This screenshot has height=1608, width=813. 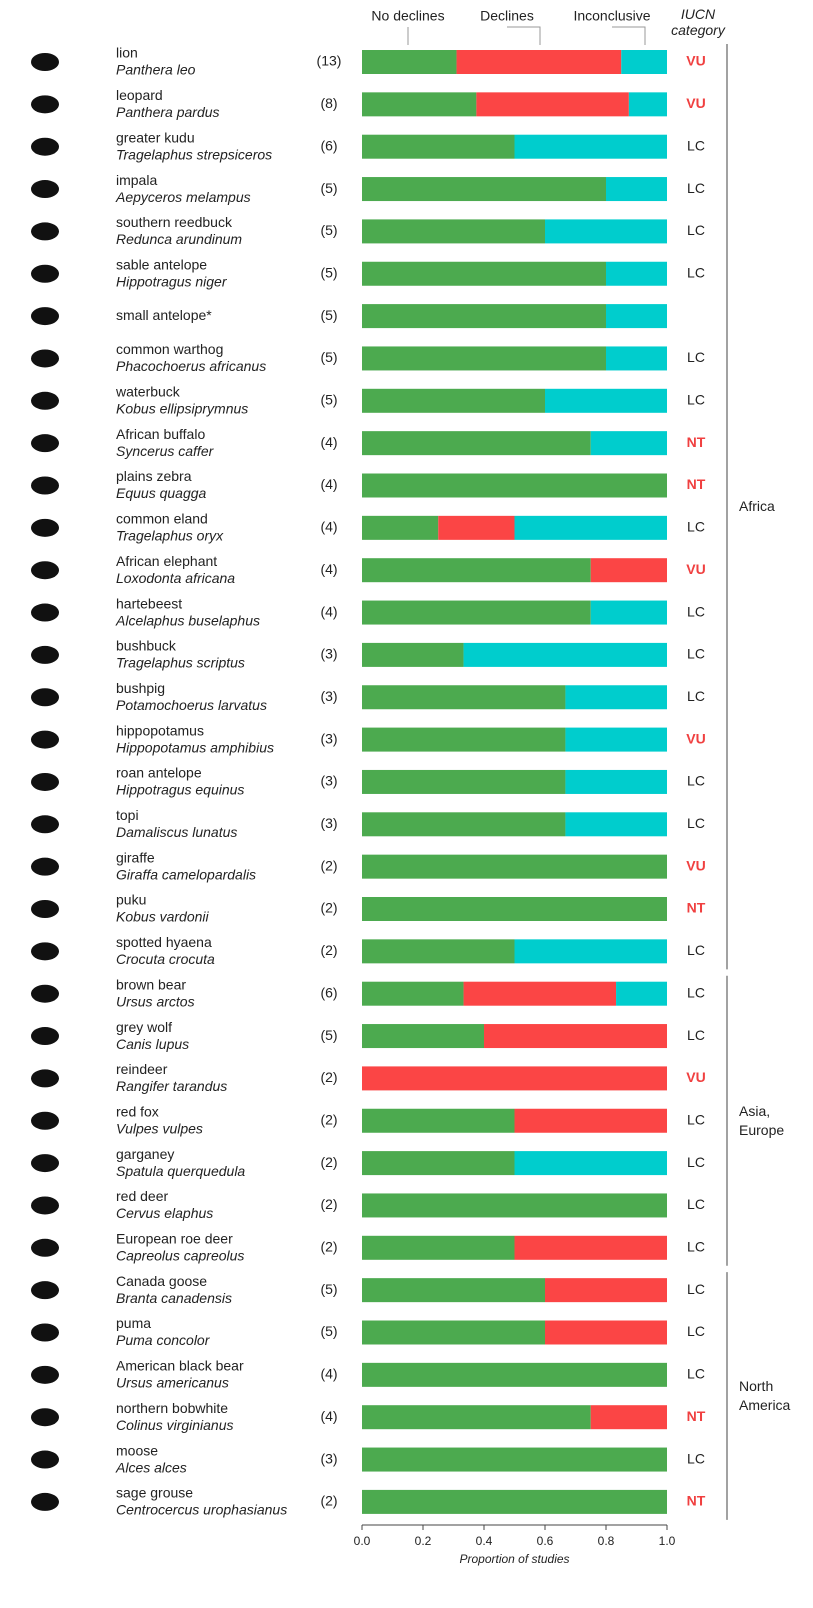 What do you see at coordinates (135, 857) in the screenshot?
I see `common-name: giraffe` at bounding box center [135, 857].